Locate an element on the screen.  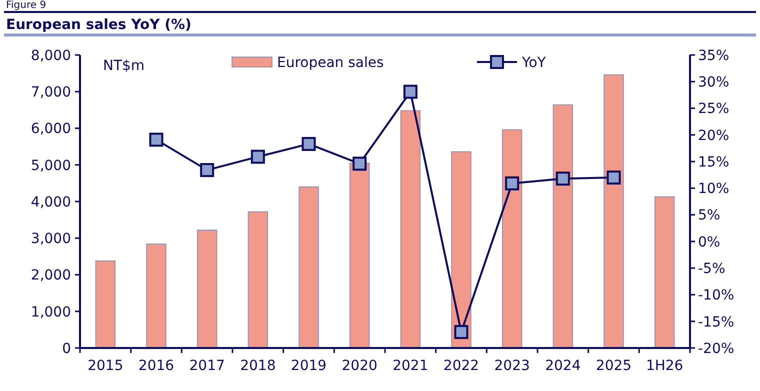
y2-tick-label: 35% is located at coordinates (714, 56).